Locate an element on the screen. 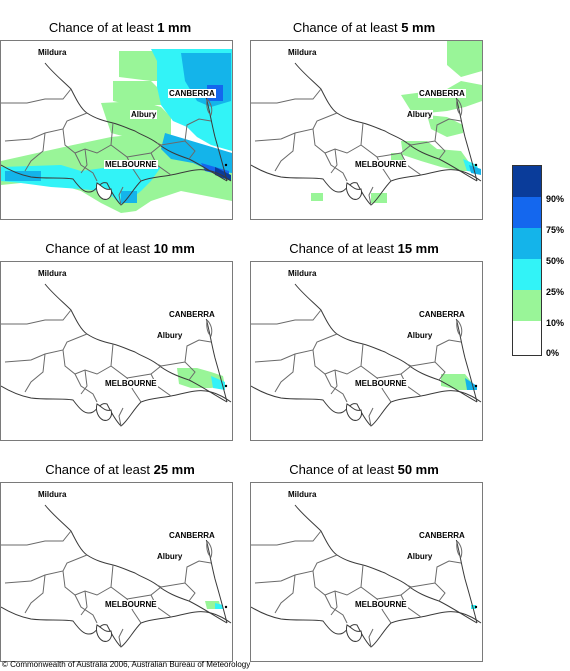 Image resolution: width=570 pixels, height=671 pixels. legend-label-10: 10% is located at coordinates (555, 323).